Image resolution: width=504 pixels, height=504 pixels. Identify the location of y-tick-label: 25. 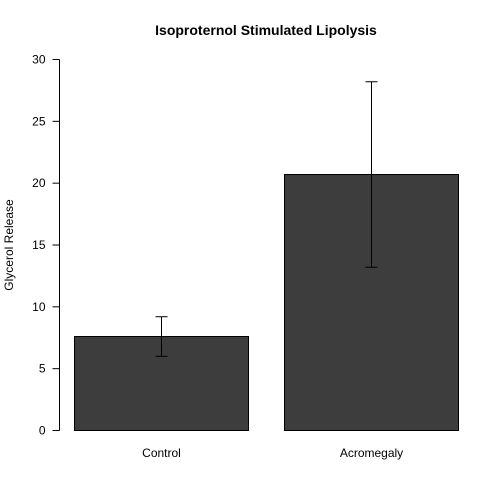
(39, 121).